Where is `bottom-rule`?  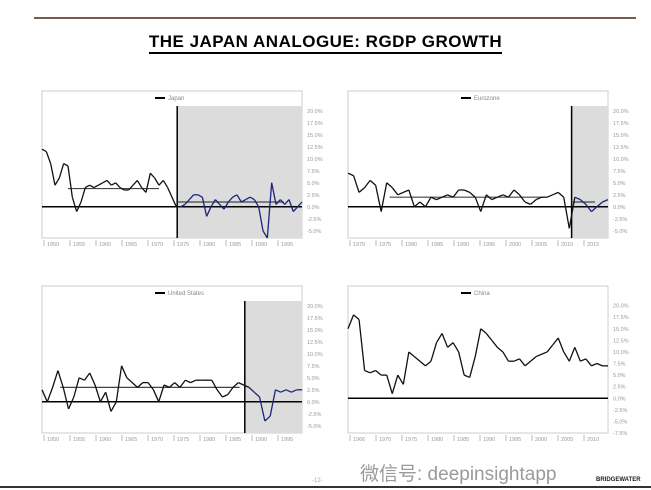
bottom-rule is located at coordinates (325, 487).